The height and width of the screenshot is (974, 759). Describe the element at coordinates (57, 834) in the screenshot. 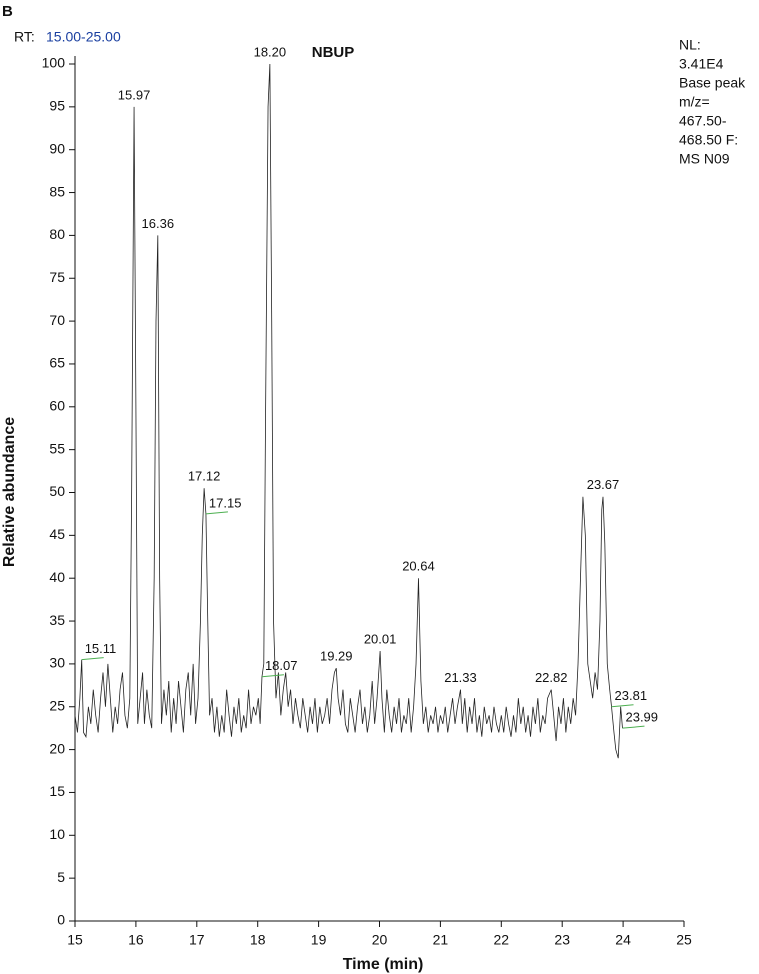

I see `y-tick-label: 10` at that location.